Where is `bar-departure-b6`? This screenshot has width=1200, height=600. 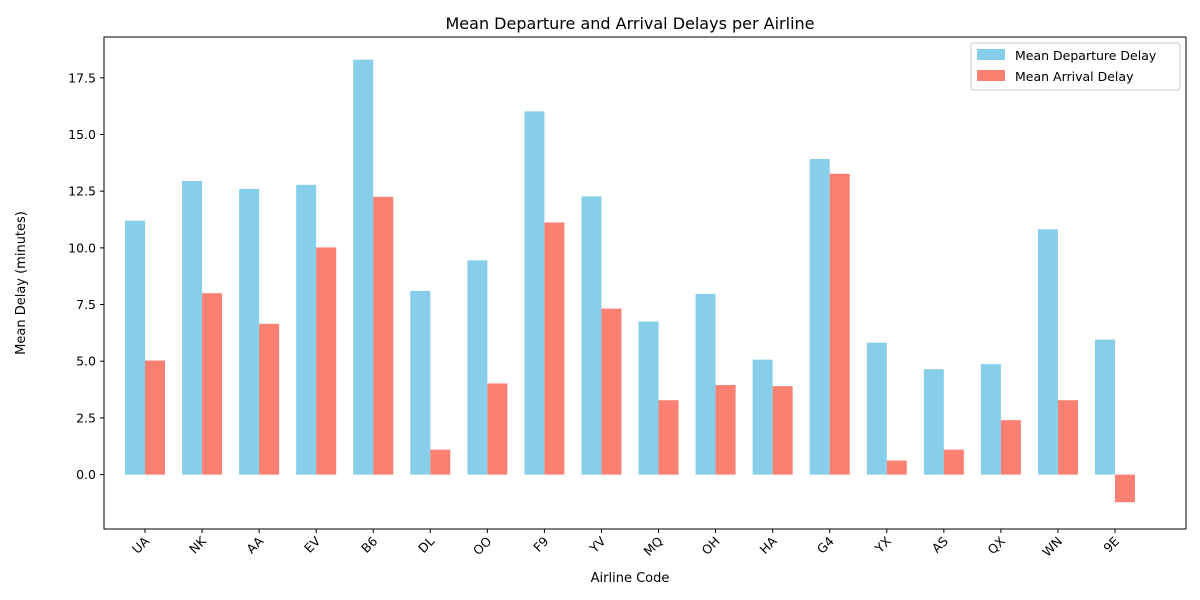
bar-departure-b6 is located at coordinates (363, 267).